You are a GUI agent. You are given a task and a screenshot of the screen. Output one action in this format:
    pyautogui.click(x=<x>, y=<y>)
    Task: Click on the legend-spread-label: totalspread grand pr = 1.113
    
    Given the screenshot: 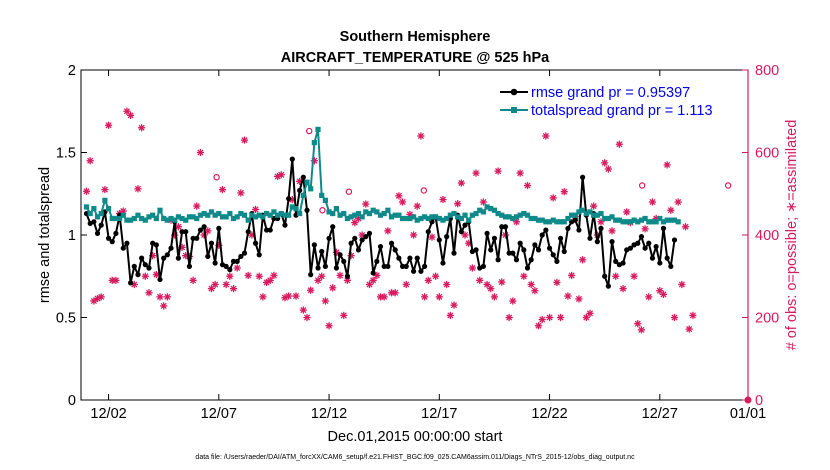 What is the action you would take?
    pyautogui.click(x=622, y=111)
    